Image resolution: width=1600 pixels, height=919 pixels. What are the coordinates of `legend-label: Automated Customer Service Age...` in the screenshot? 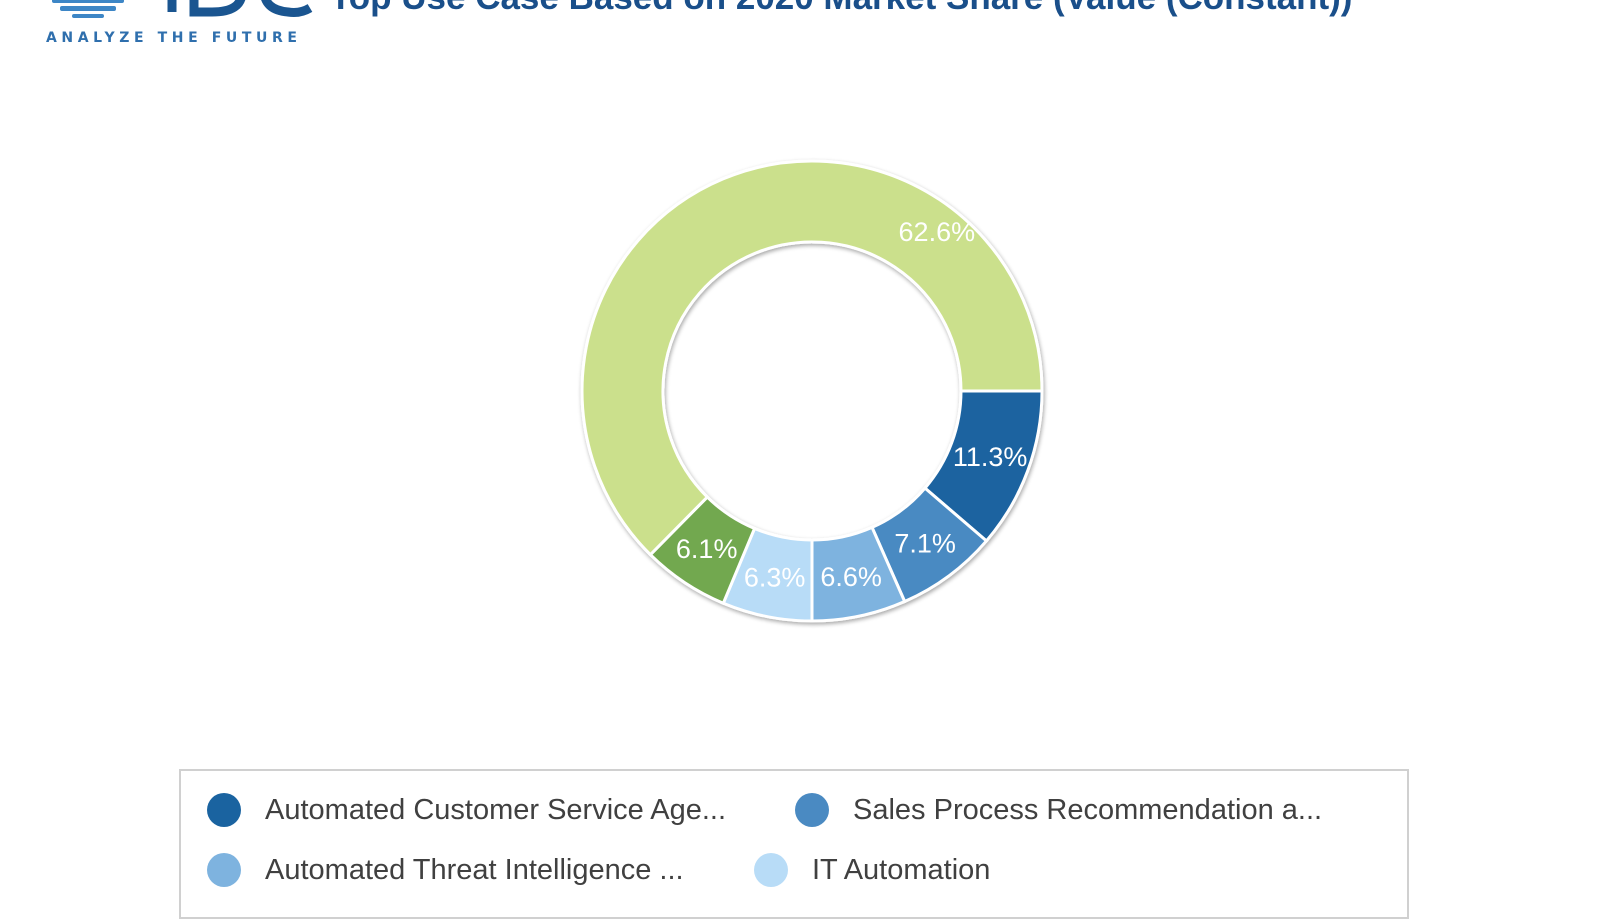 It's located at (495, 809).